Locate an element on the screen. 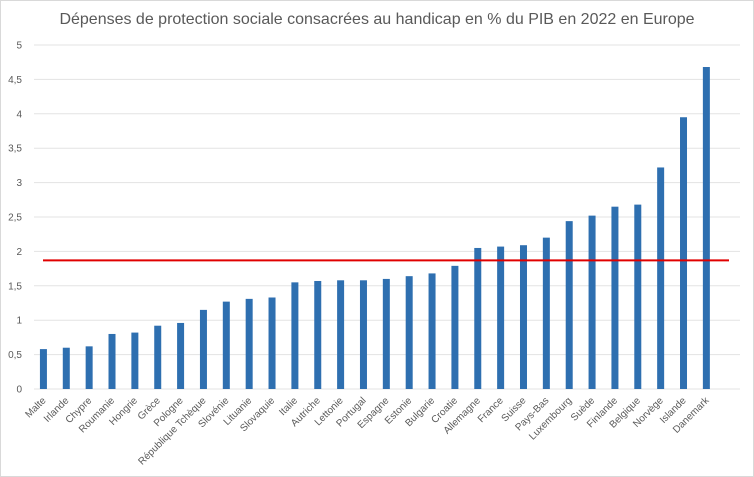 The width and height of the screenshot is (754, 477). bar-bulgarie is located at coordinates (432, 331).